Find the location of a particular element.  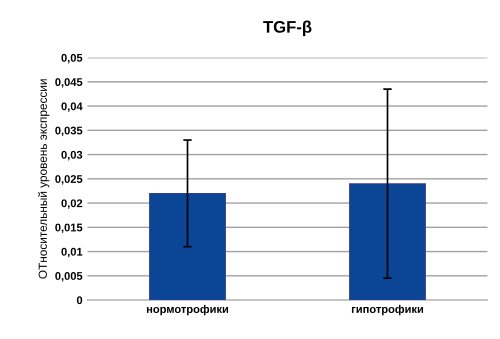

y-tick-label: 0,045 is located at coordinates (68, 83).